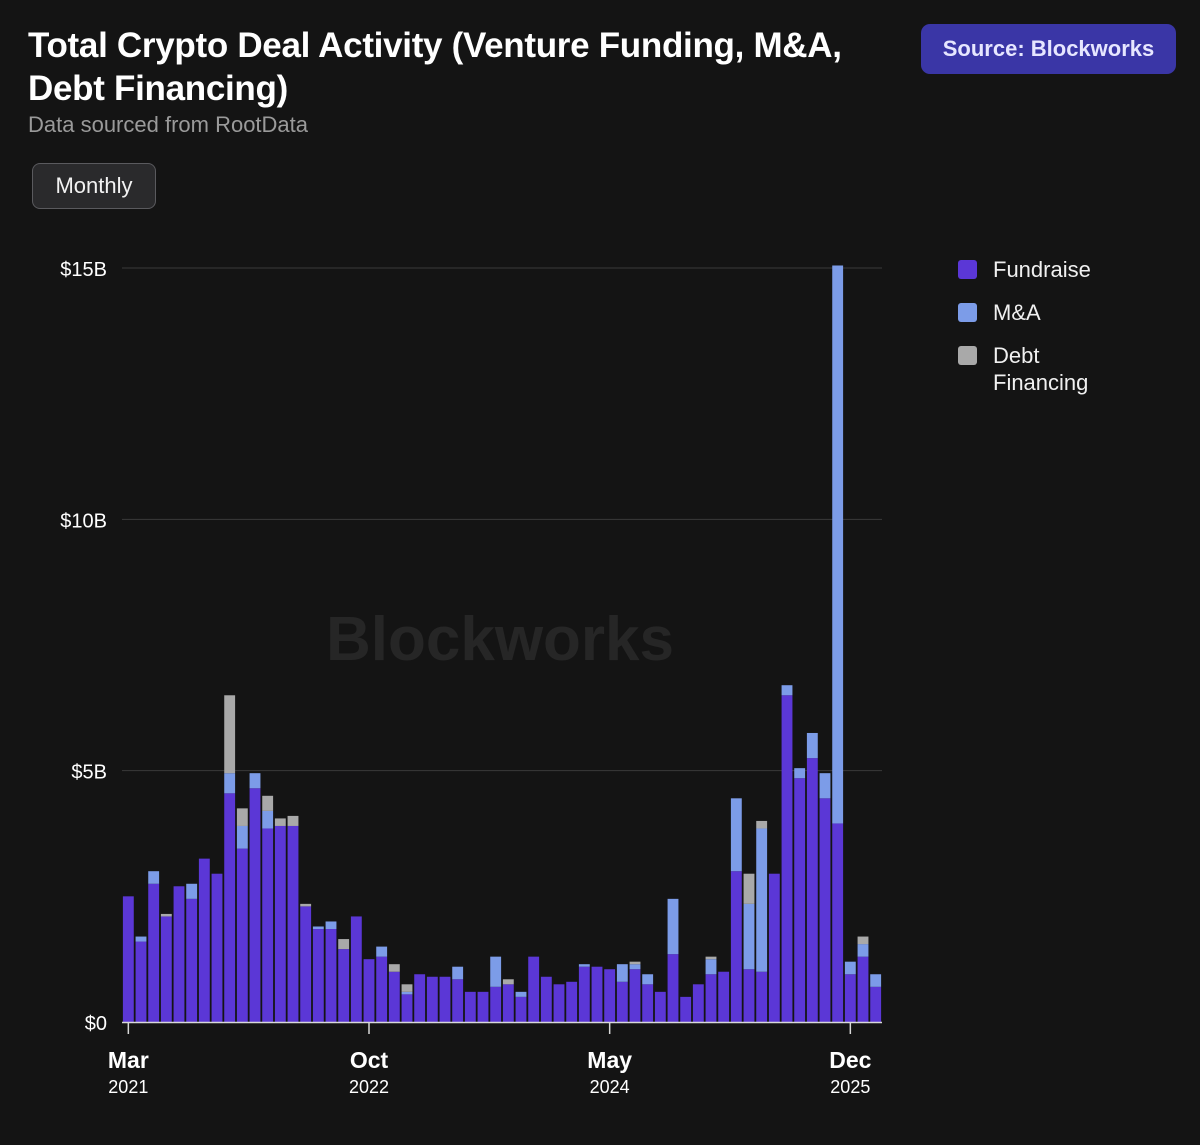 The width and height of the screenshot is (1200, 1145). I want to click on legend-item-ma: M&A, so click(1058, 312).